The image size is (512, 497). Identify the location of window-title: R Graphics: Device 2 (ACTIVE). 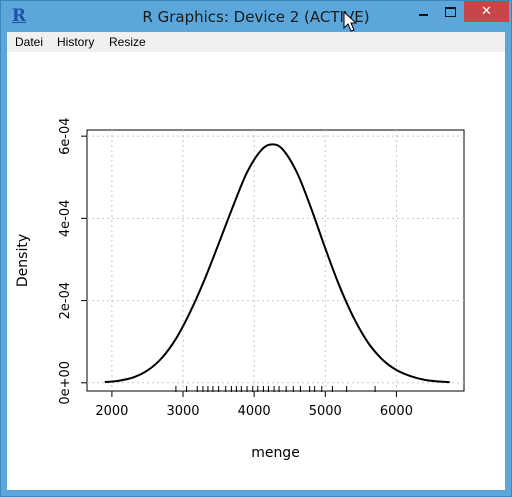
(256, 17).